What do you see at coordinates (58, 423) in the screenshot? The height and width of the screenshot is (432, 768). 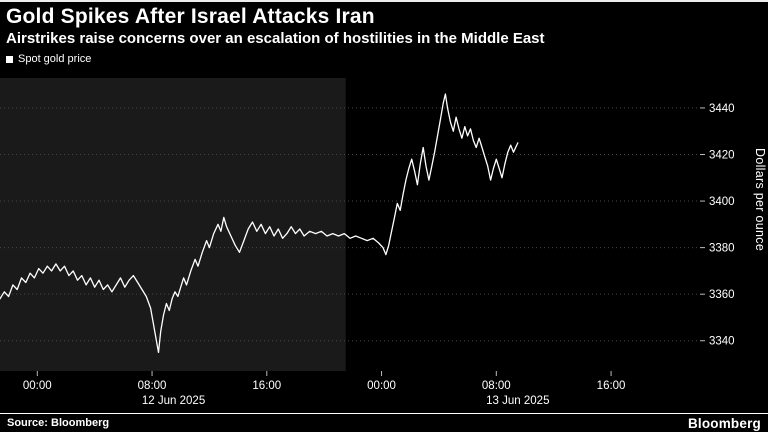 I see `source-note: Source: Bloomberg` at bounding box center [58, 423].